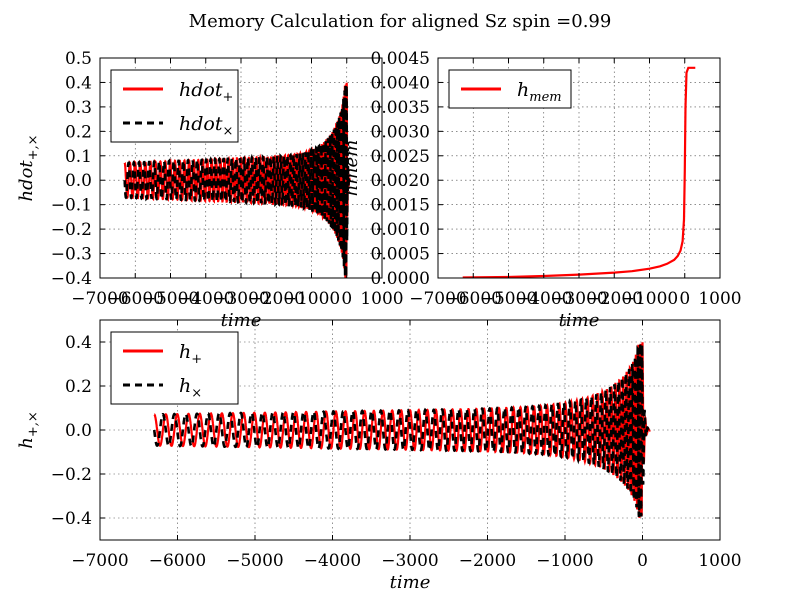 The image size is (800, 600). Describe the element at coordinates (400, 157) in the screenshot. I see `y-tick-label: 0.0025` at that location.